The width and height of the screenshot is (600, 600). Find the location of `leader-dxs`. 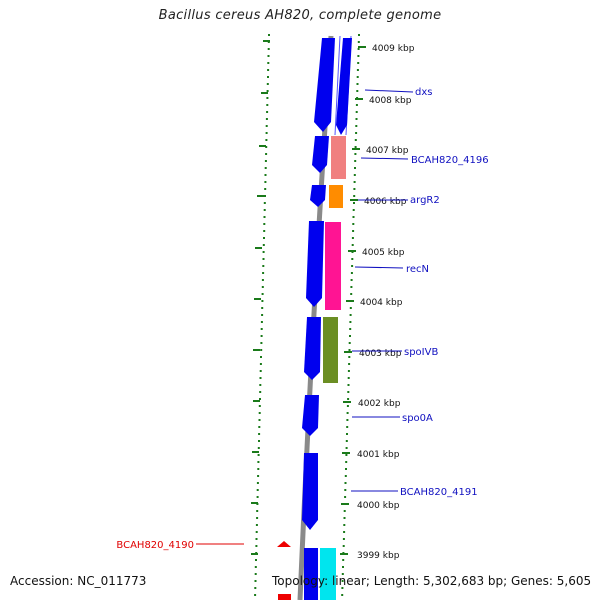

leader-dxs is located at coordinates (389, 91).